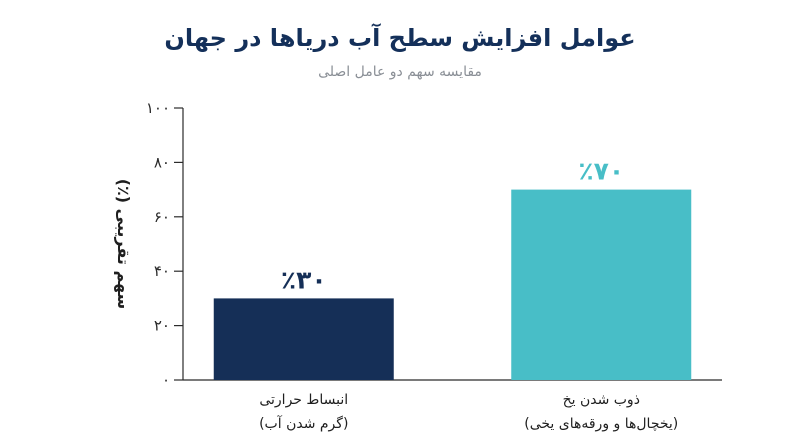 This screenshot has height=447, width=800. Describe the element at coordinates (601, 400) in the screenshot. I see `x-tick-label: ذوب شدن یخ` at that location.